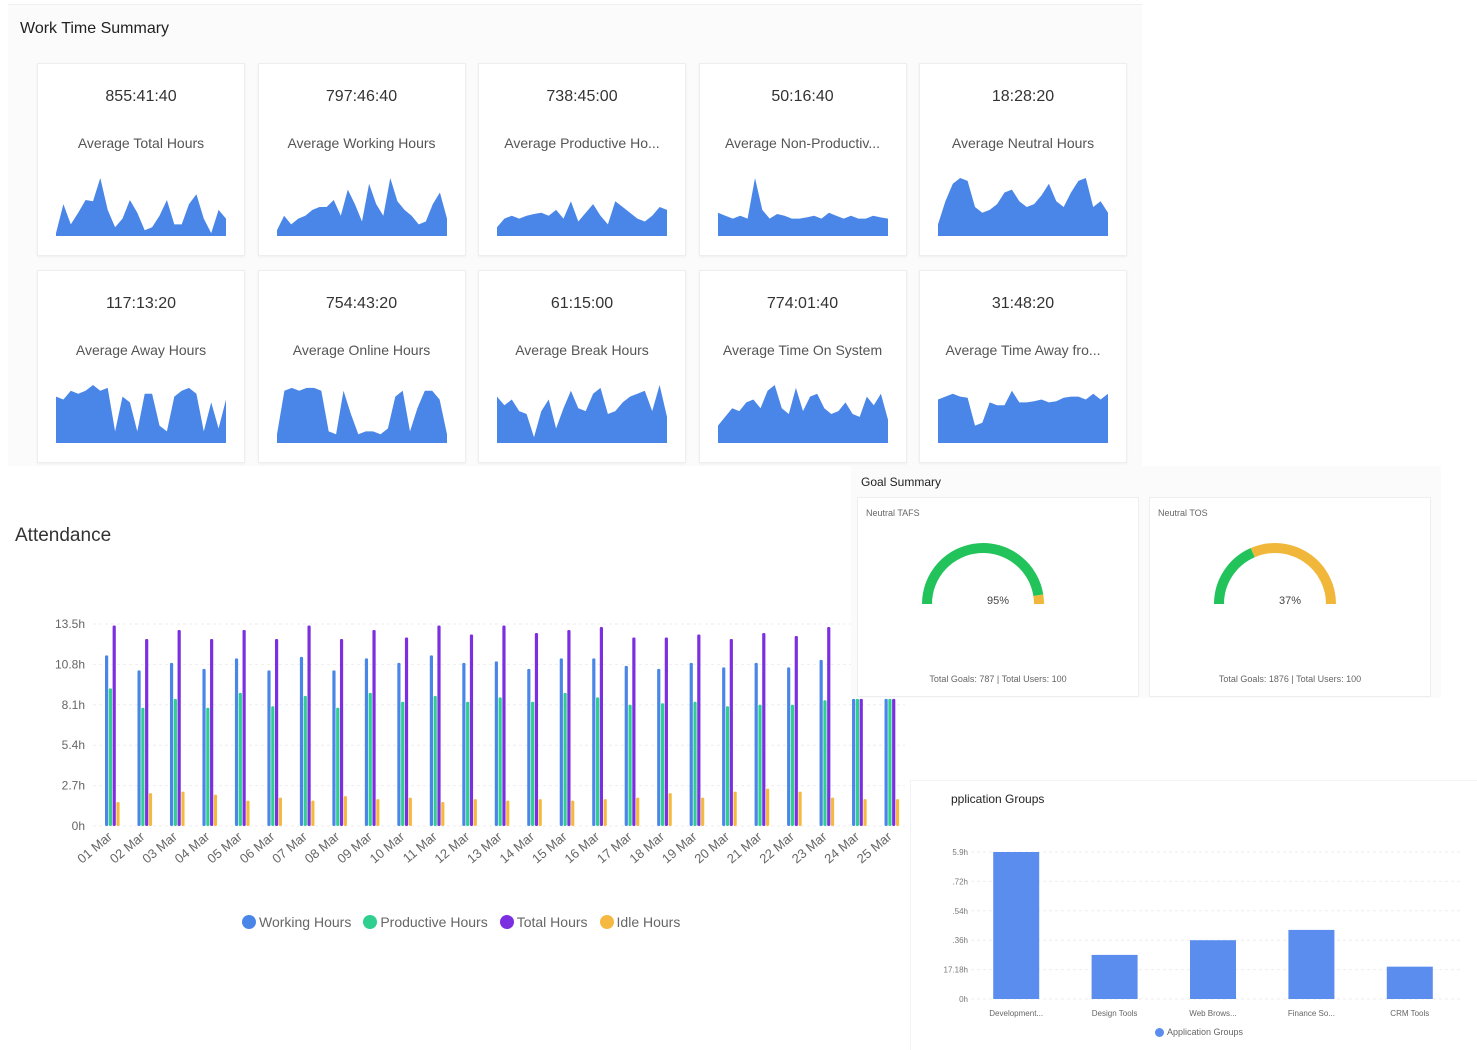  Describe the element at coordinates (141, 350) in the screenshot. I see `card-label: Average Away Hours` at that location.